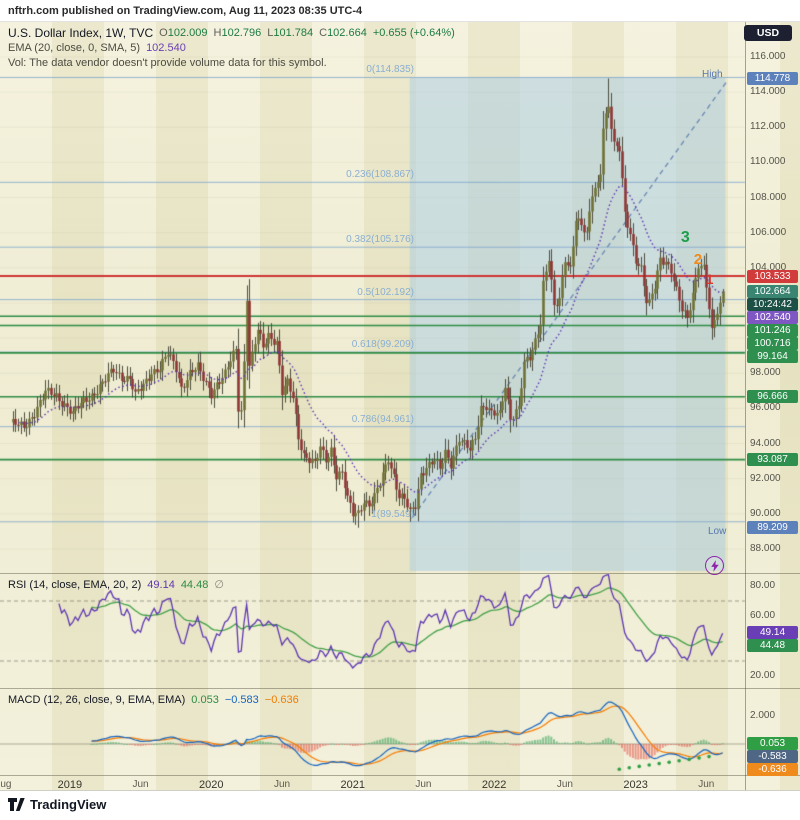  Describe the element at coordinates (765, 548) in the screenshot. I see `price-axis-tick: 88.000` at that location.